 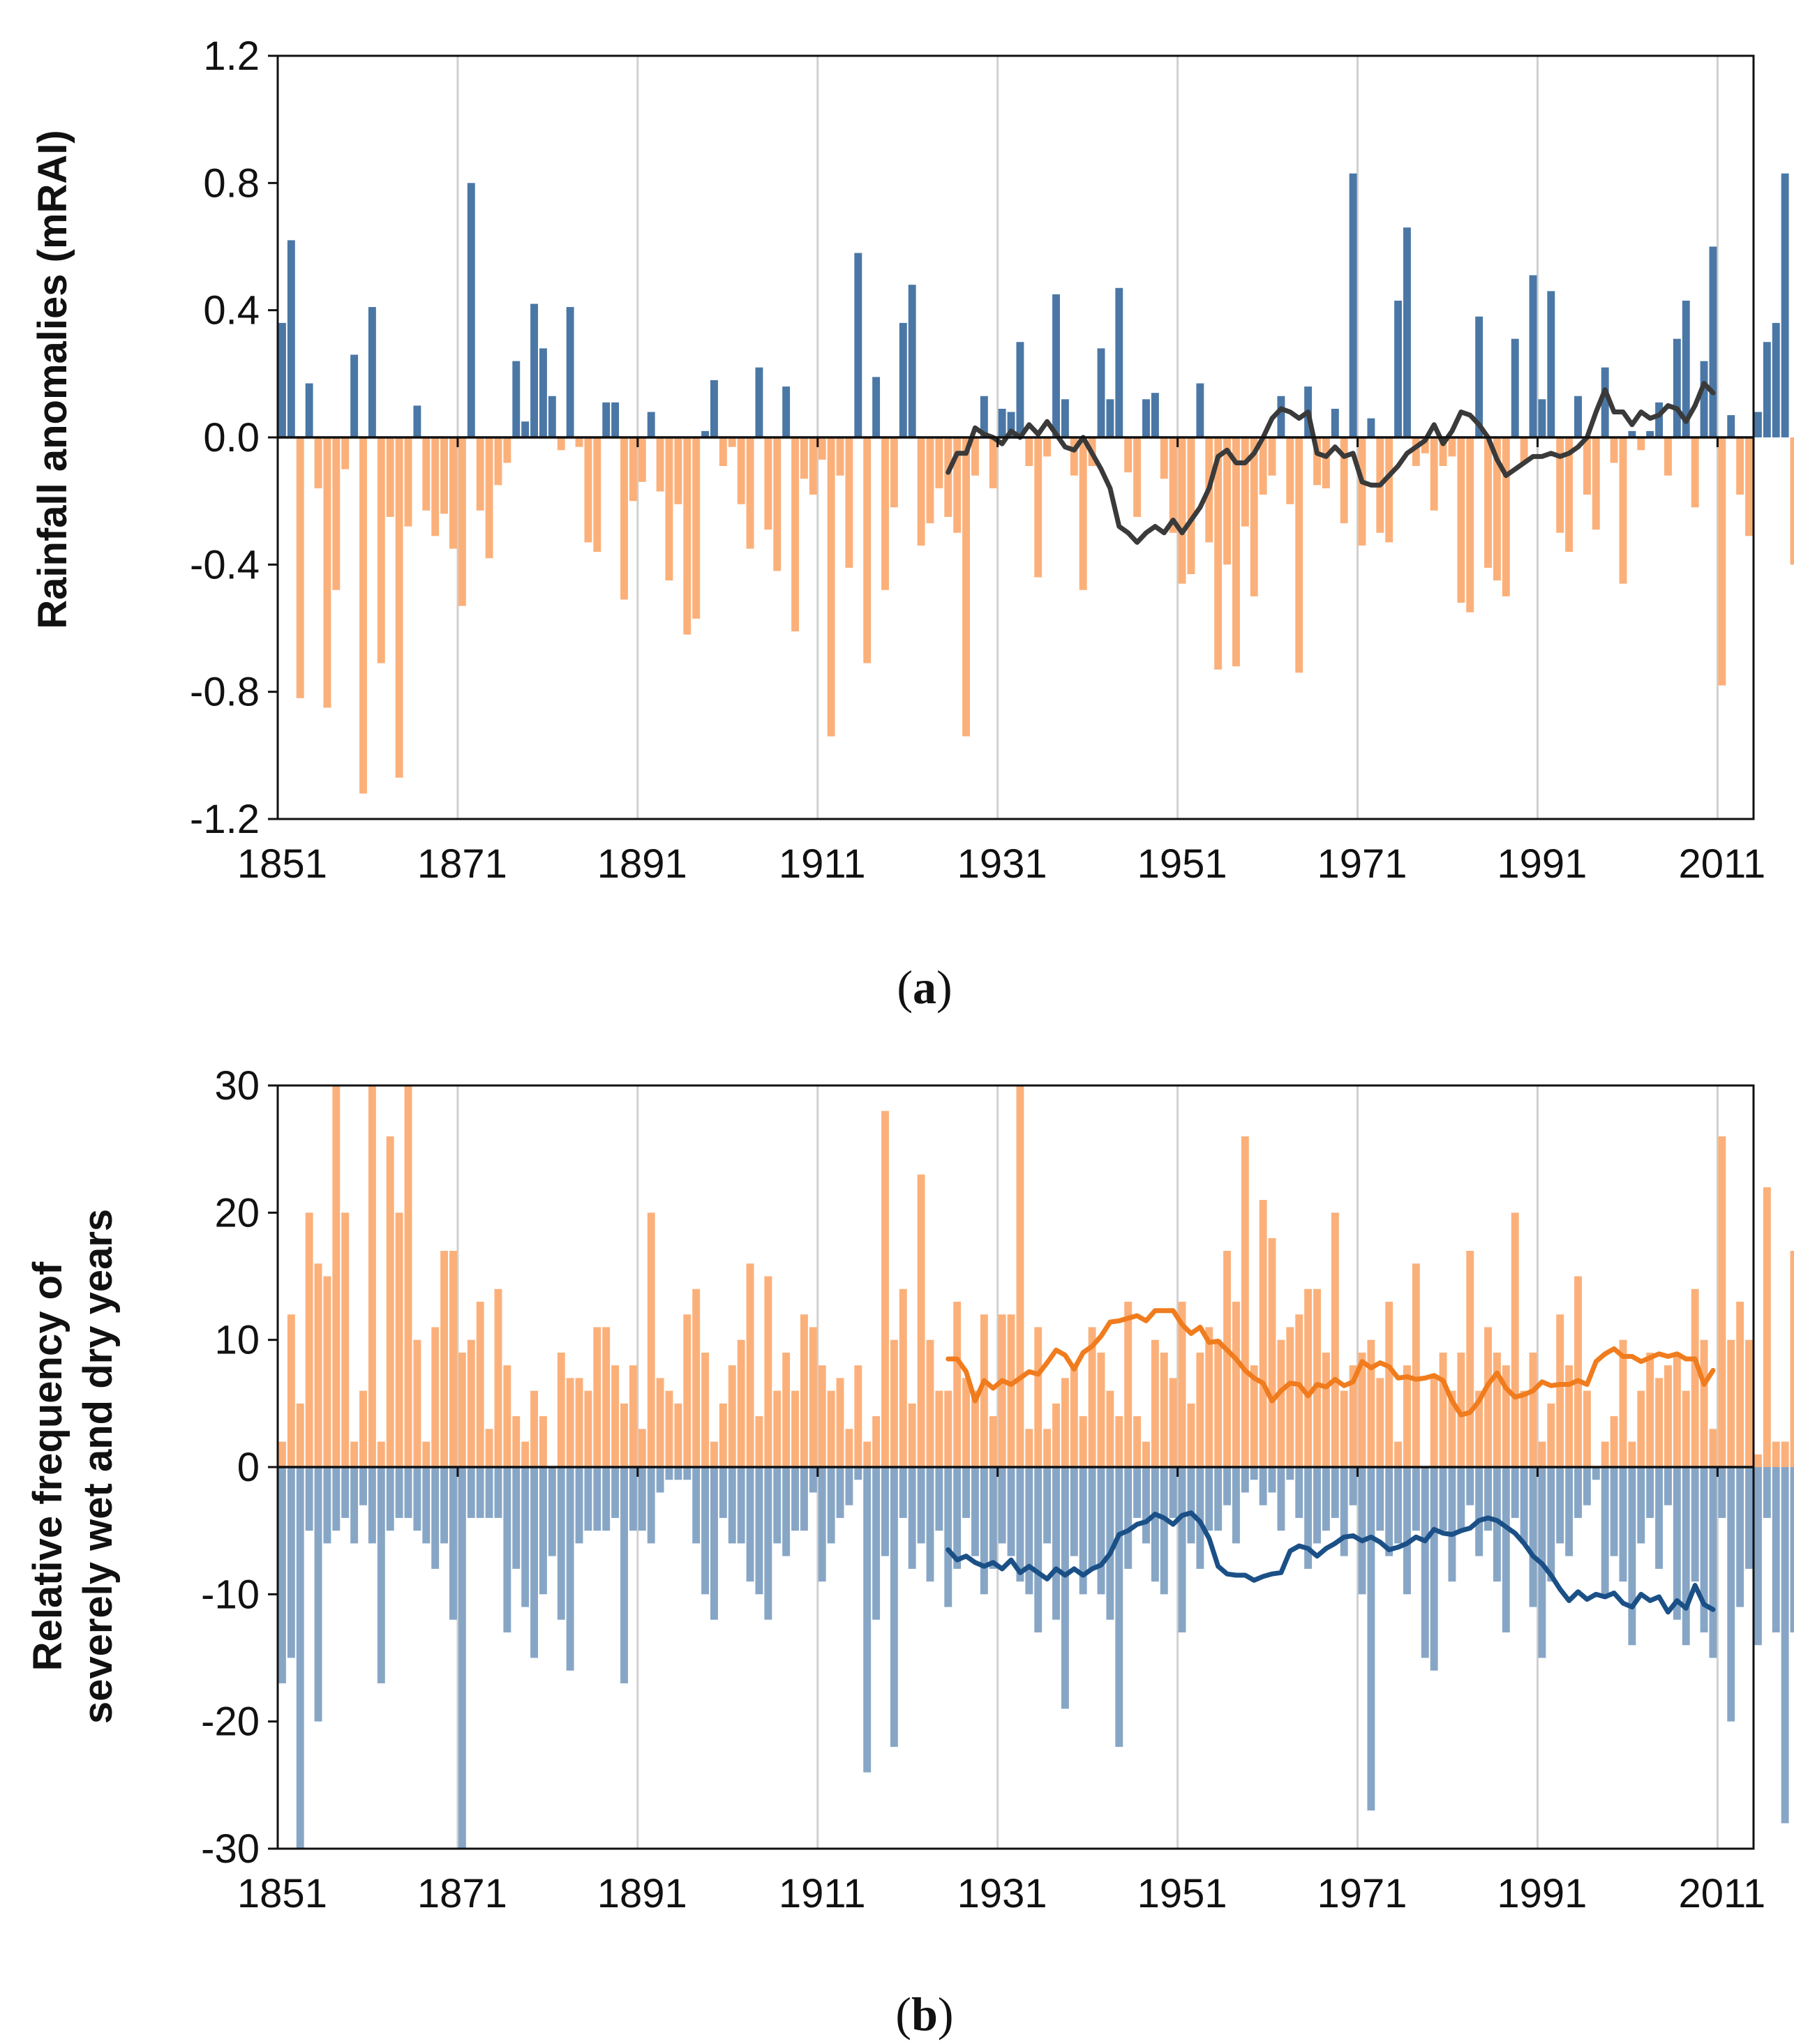 What do you see at coordinates (231, 183) in the screenshot?
I see `y-tick-label: 0.8` at bounding box center [231, 183].